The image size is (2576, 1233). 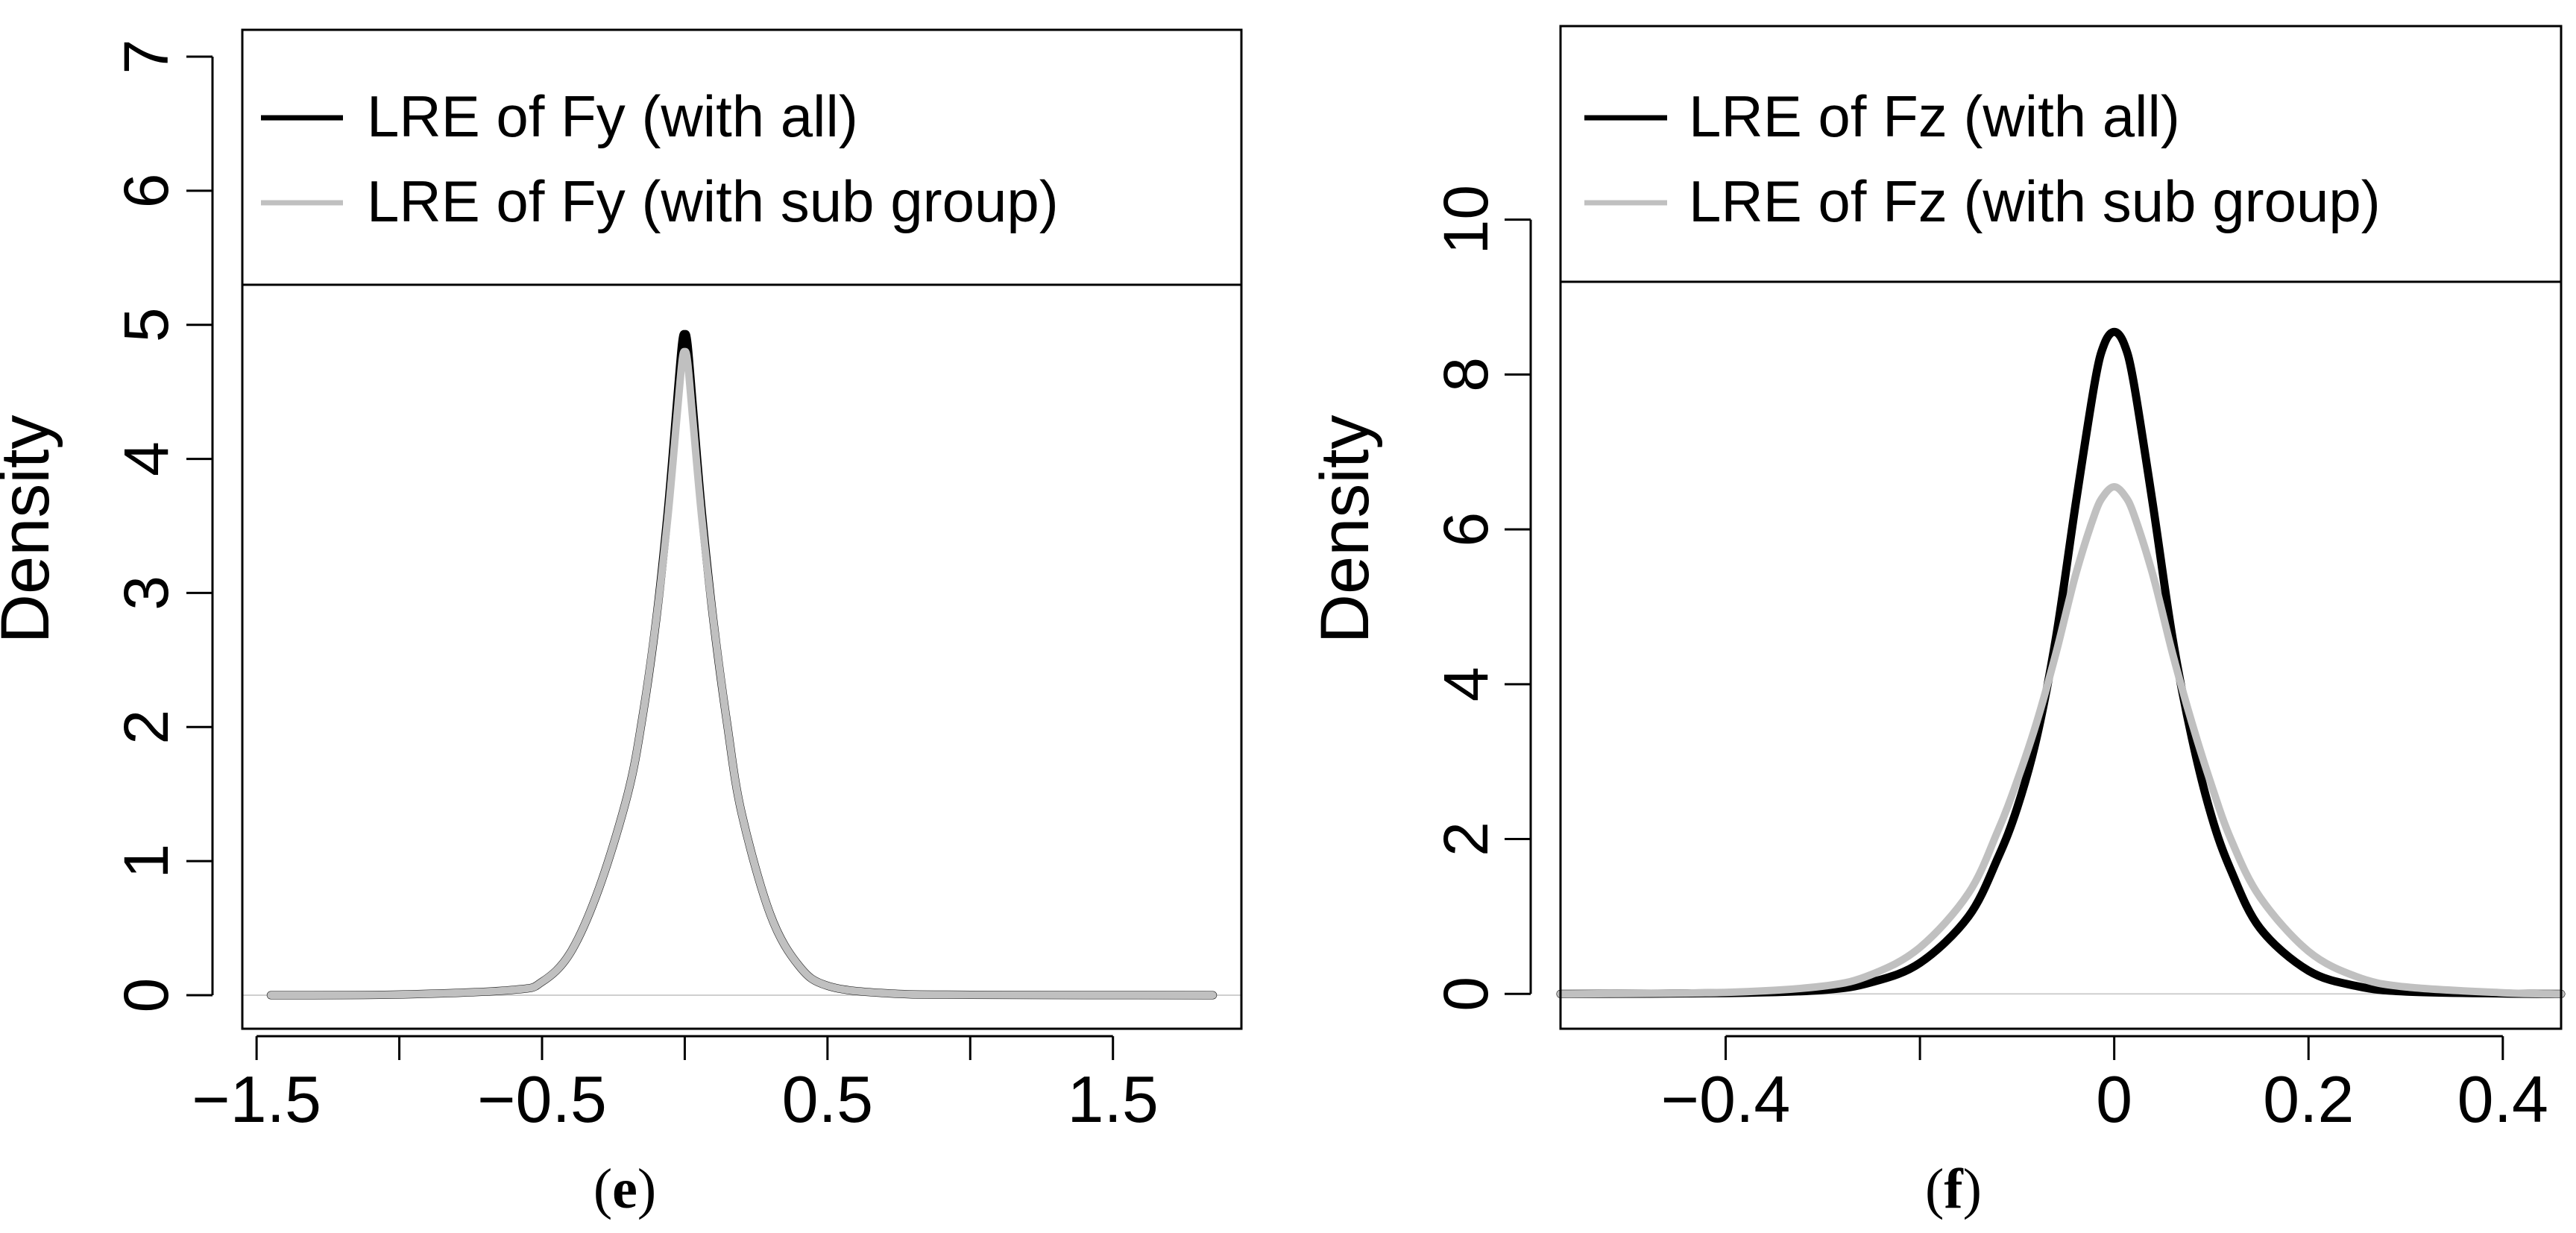 What do you see at coordinates (1934, 116) in the screenshot?
I see `legend-label-all: LRE of Fz (with all)` at bounding box center [1934, 116].